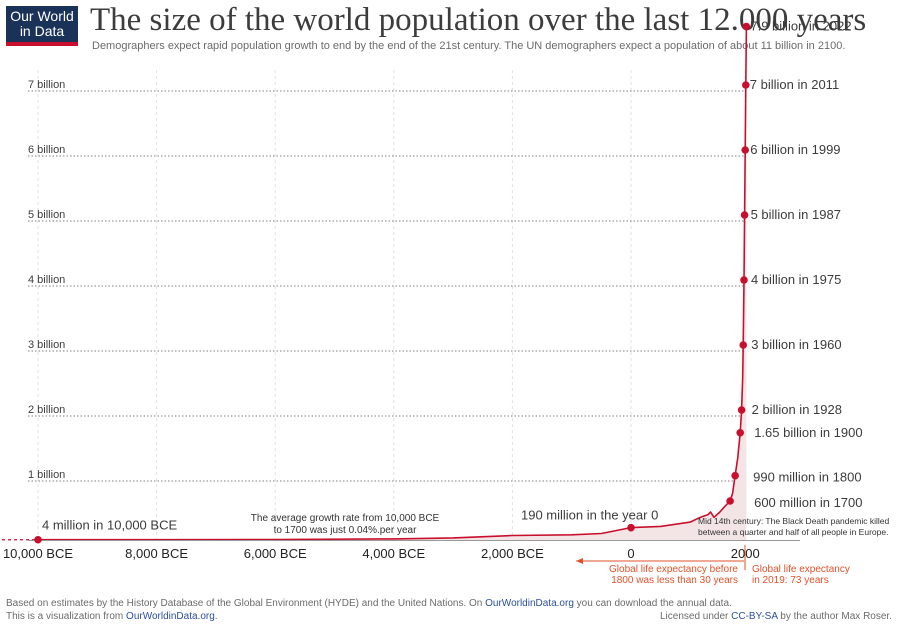 Image resolution: width=900 pixels, height=633 pixels. I want to click on data-point-label: 6 billion in 1999, so click(795, 149).